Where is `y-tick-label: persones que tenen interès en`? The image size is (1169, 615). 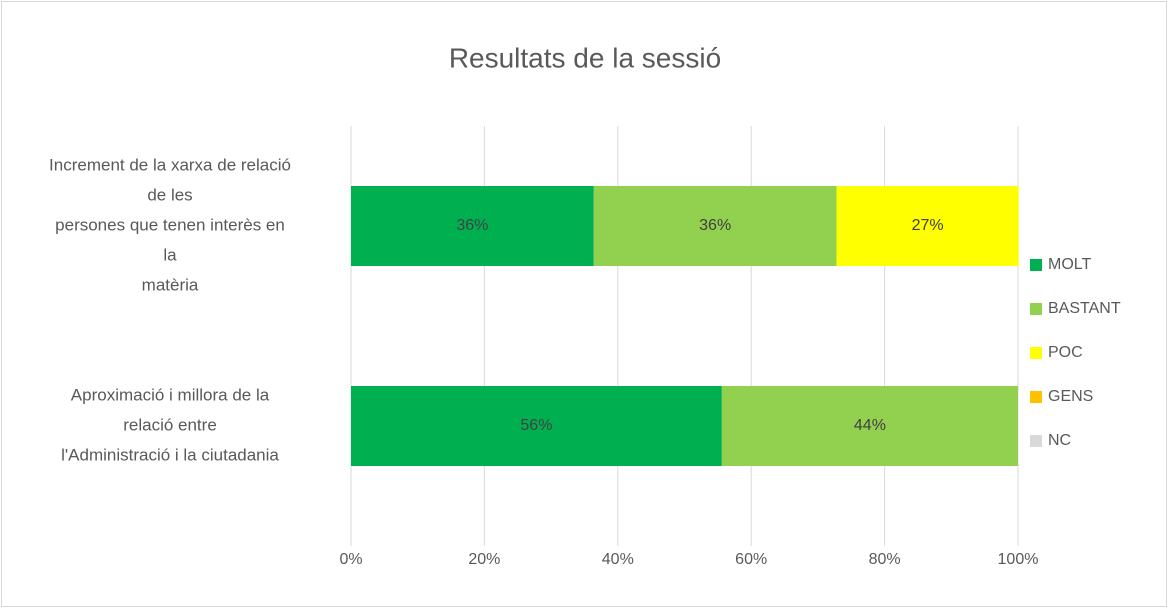 y-tick-label: persones que tenen interès en is located at coordinates (170, 224).